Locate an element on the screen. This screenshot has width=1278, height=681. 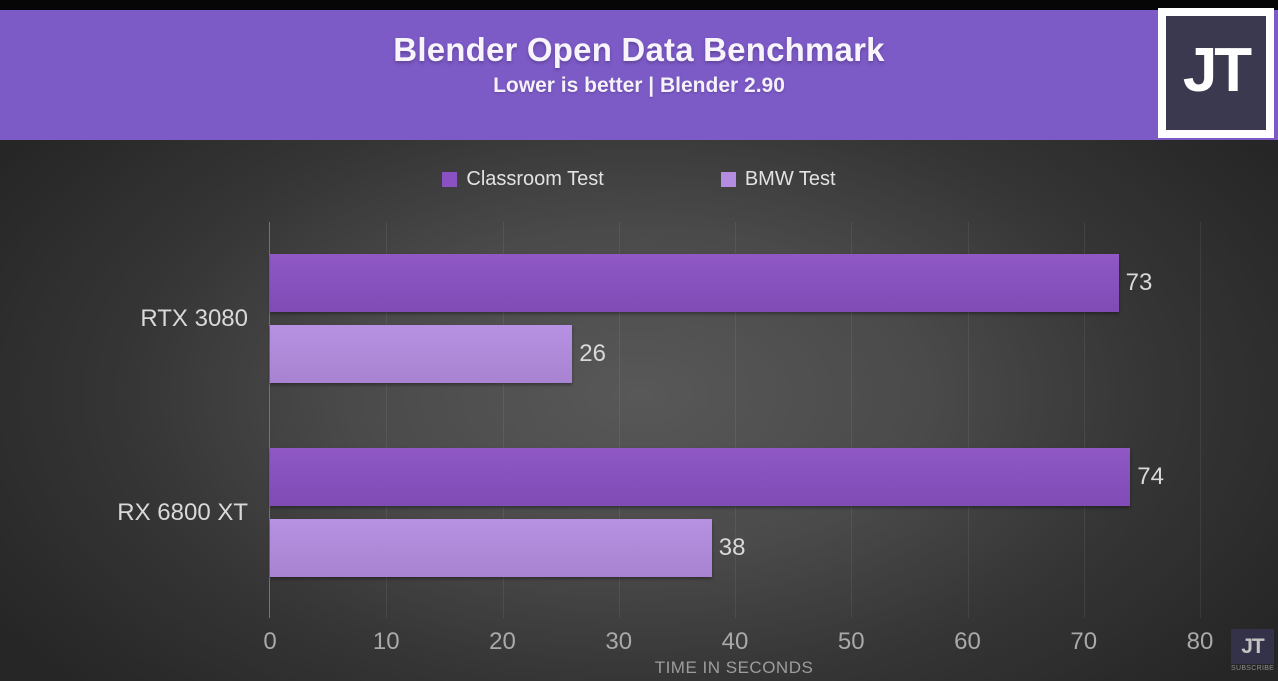
legend-item-bmw-test: BMW Test is located at coordinates (778, 179).